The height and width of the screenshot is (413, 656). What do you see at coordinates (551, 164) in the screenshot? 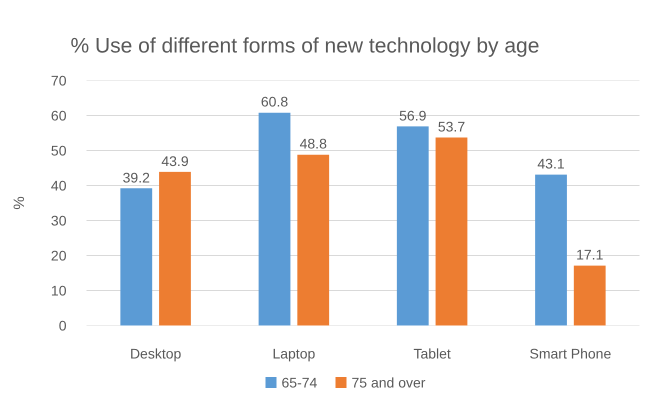
I see `data-label: 43.1` at bounding box center [551, 164].